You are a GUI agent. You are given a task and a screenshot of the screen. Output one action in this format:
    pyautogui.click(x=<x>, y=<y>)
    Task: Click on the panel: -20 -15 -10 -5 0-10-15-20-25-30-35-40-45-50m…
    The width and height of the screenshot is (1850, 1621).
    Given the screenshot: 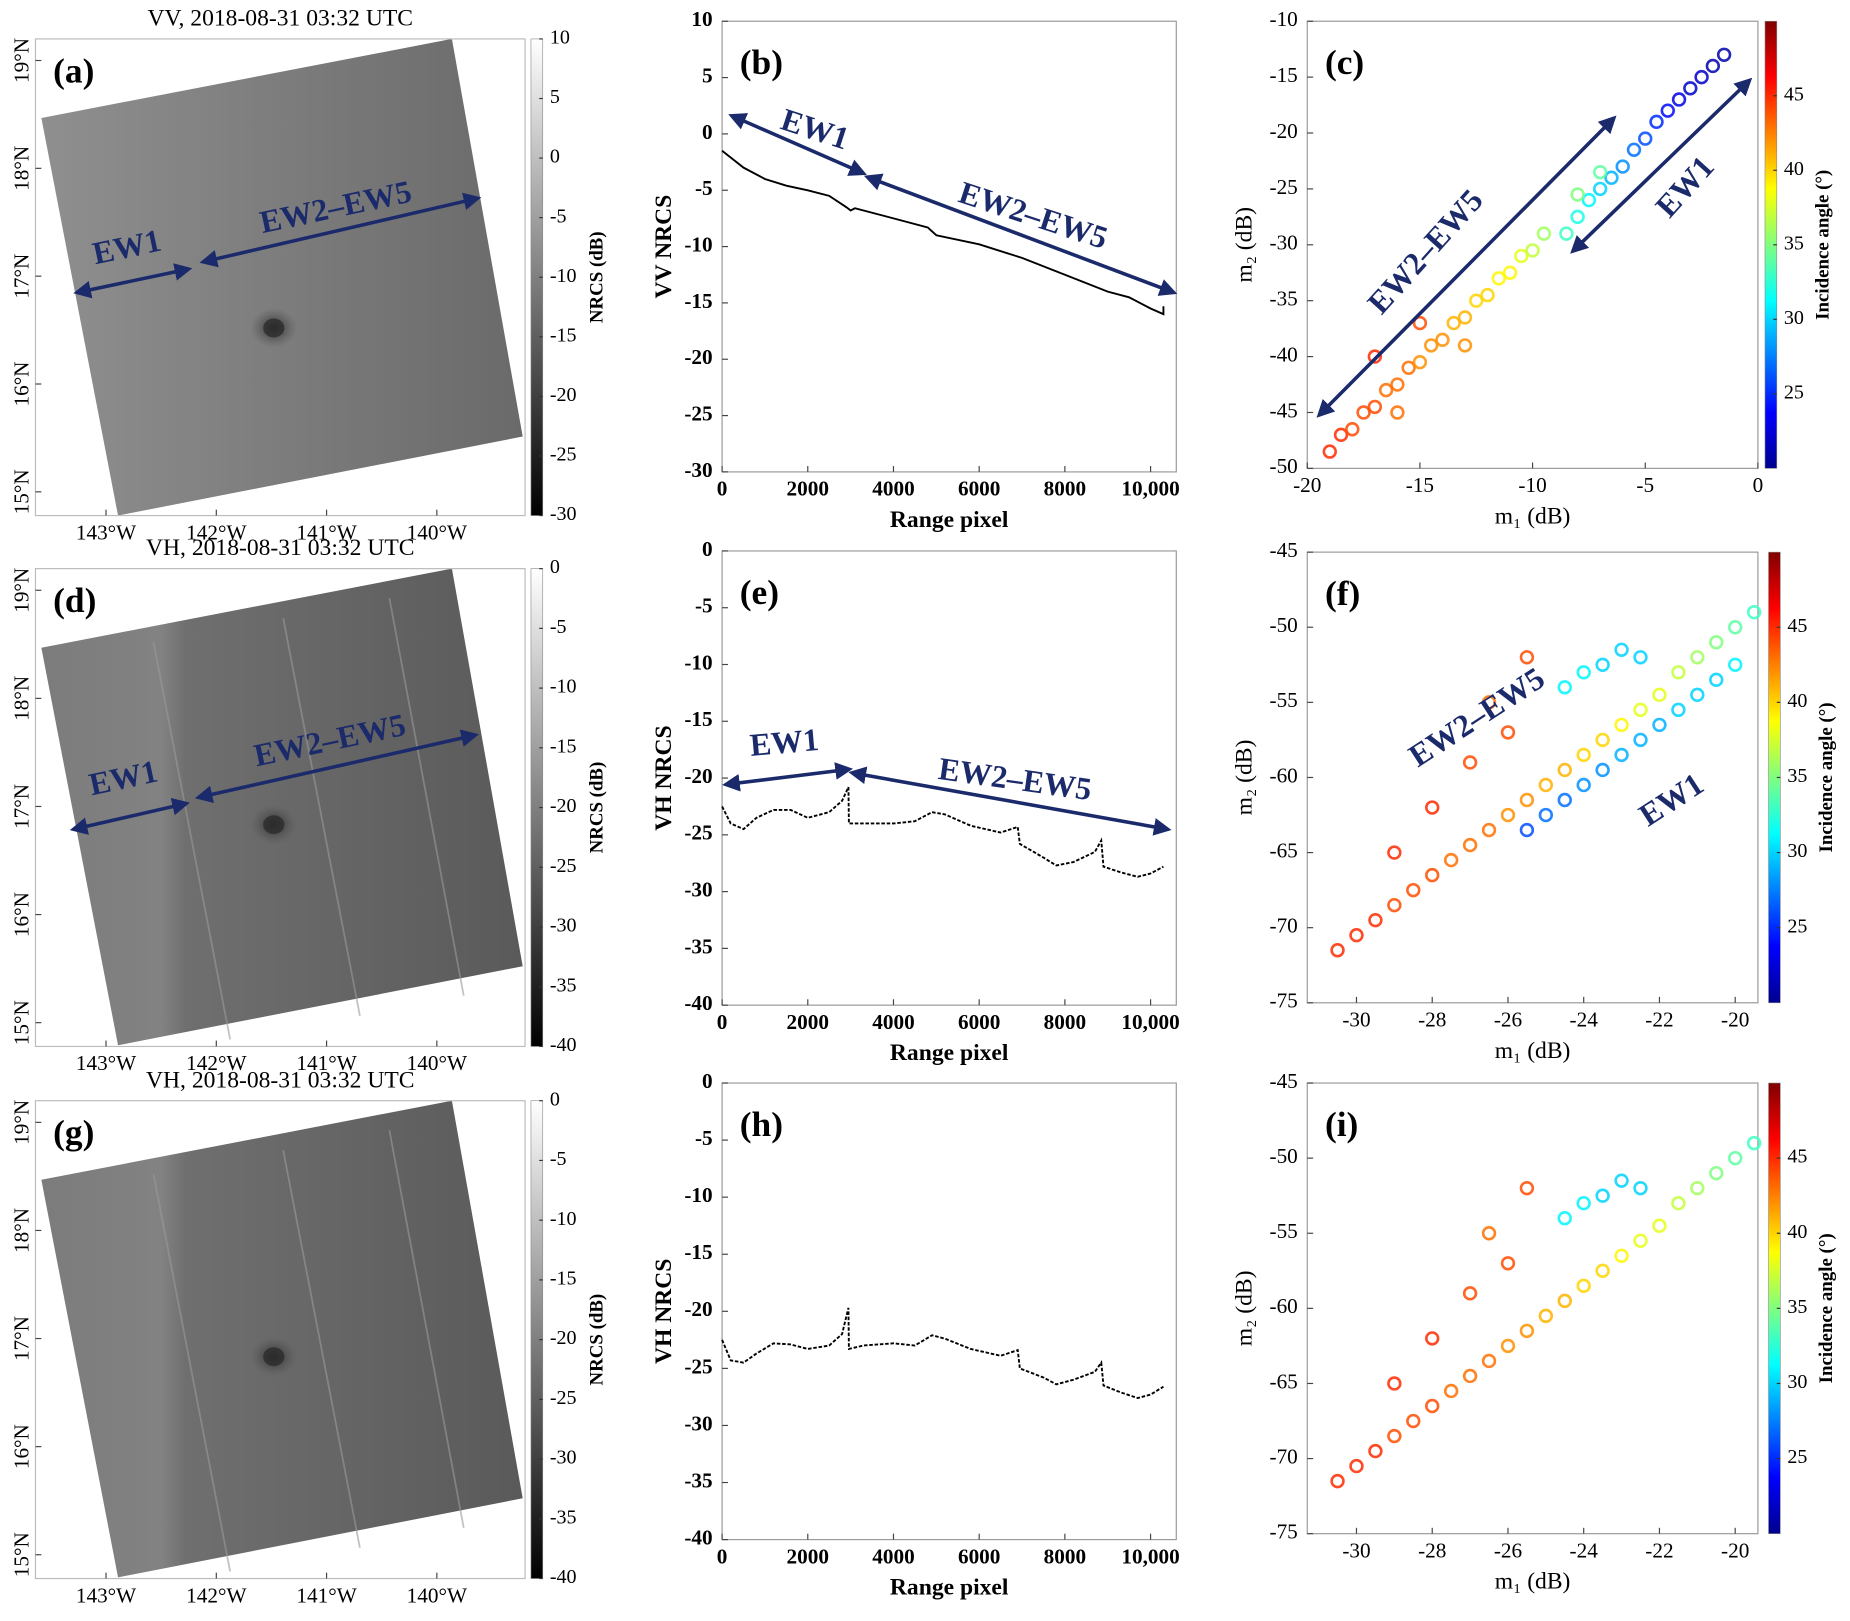 What is the action you would take?
    pyautogui.click(x=1532, y=268)
    